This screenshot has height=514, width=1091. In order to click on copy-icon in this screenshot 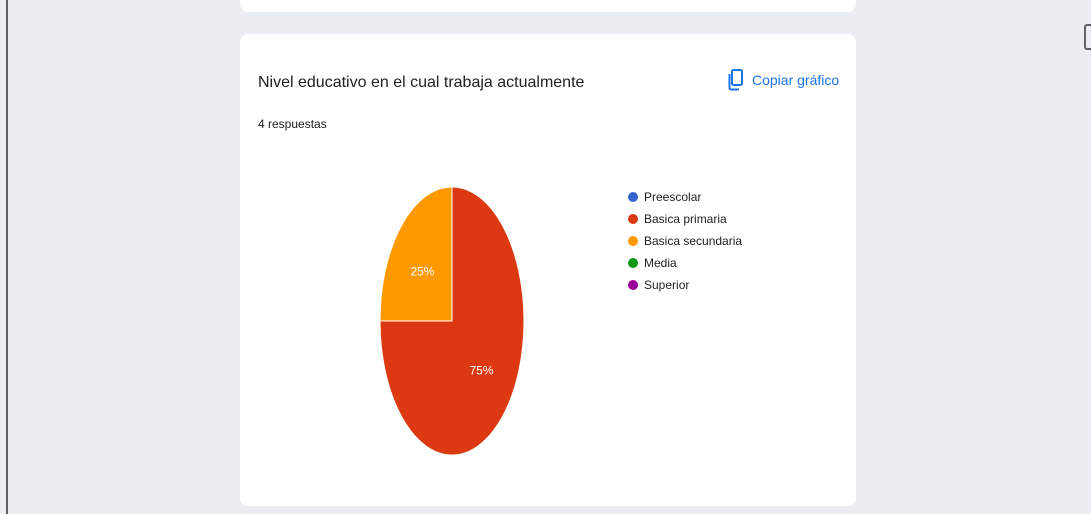, I will do `click(736, 80)`.